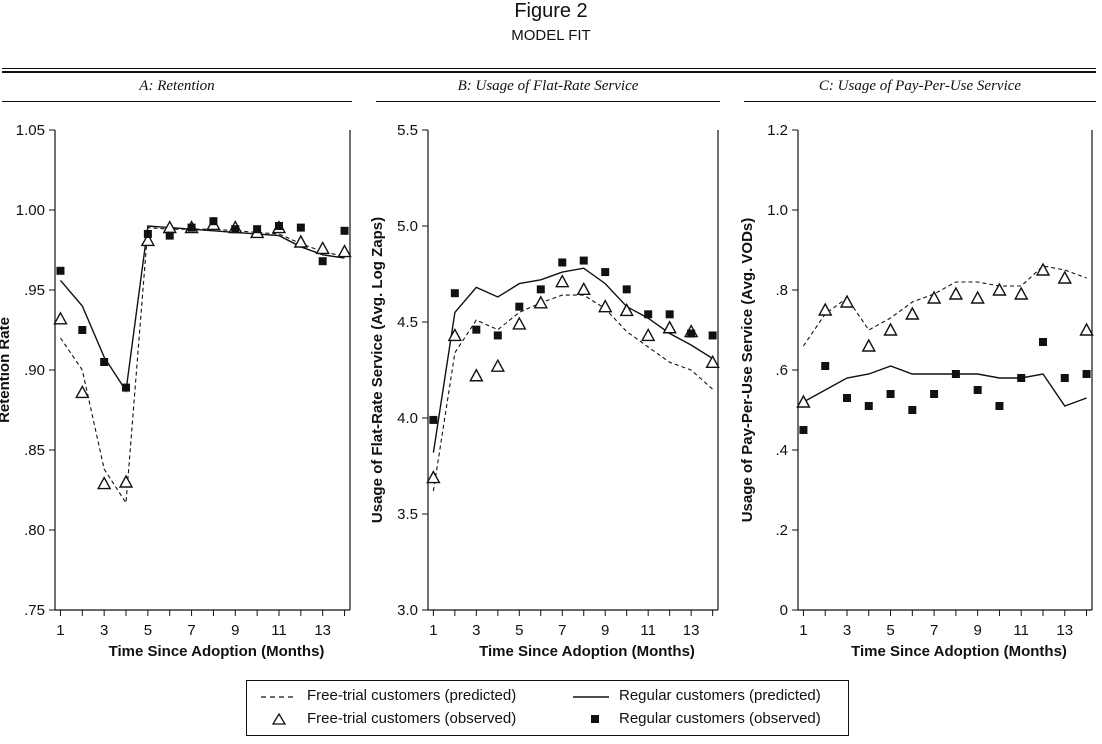  What do you see at coordinates (433, 630) in the screenshot?
I see `x-tick-label: 1` at bounding box center [433, 630].